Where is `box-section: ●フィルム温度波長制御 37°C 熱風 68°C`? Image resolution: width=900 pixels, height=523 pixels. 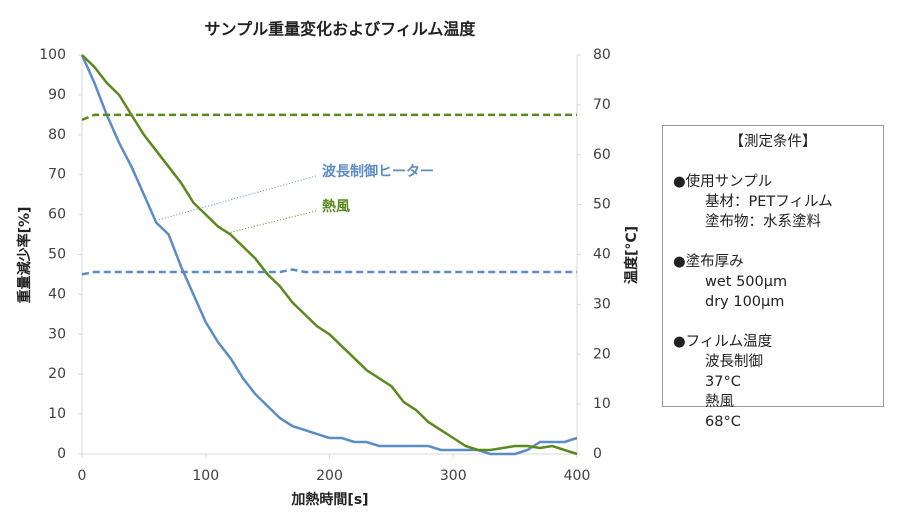 box-section: ●フィルム温度波長制御 37°C 熱風 68°C is located at coordinates (773, 382).